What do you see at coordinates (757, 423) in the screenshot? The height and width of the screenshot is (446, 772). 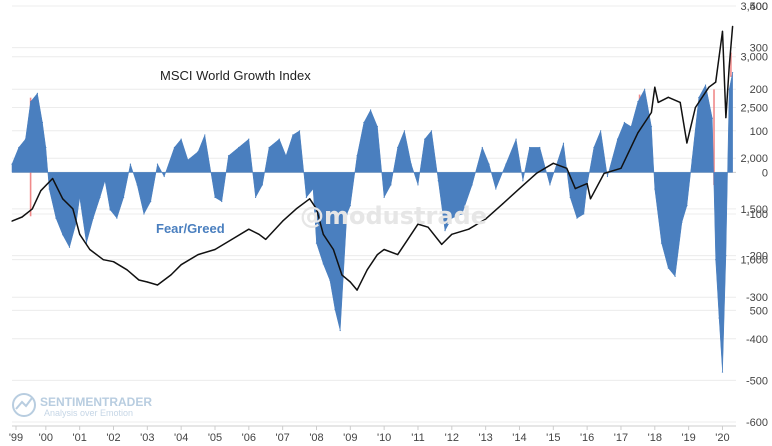 I see `y-tick-bottom-10: -600` at bounding box center [757, 423].